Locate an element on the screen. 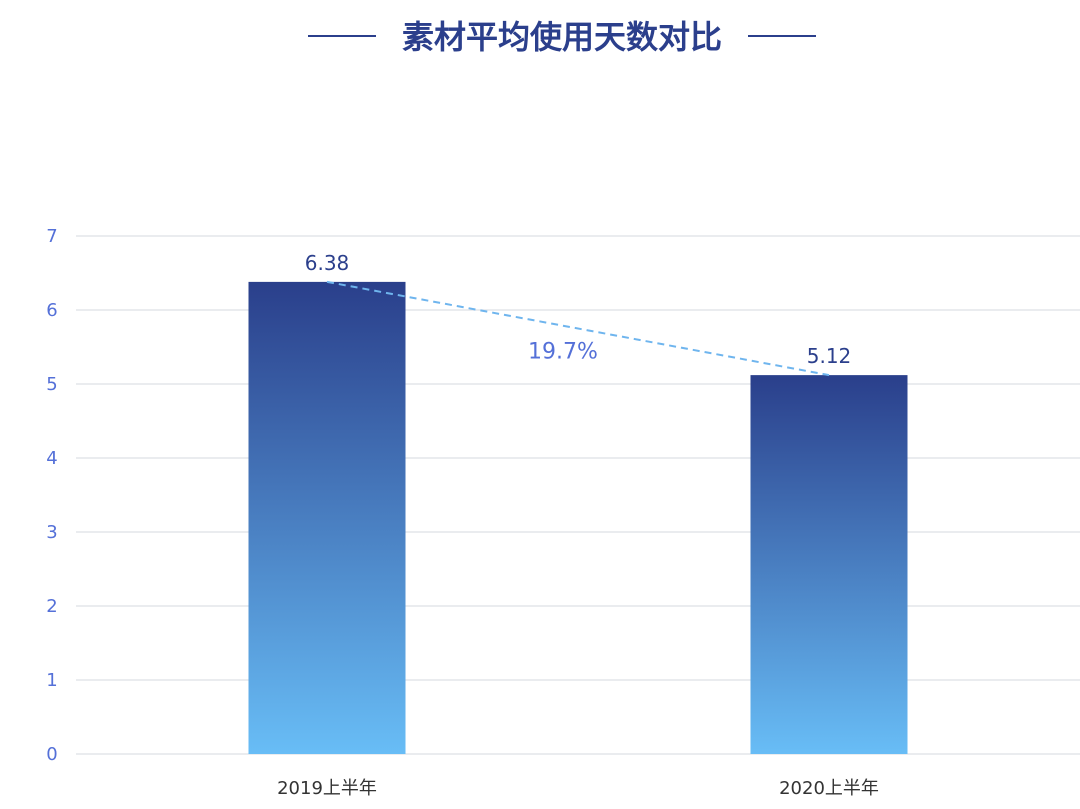 This screenshot has height=809, width=1080. bar-value-label: 6.38 is located at coordinates (327, 263).